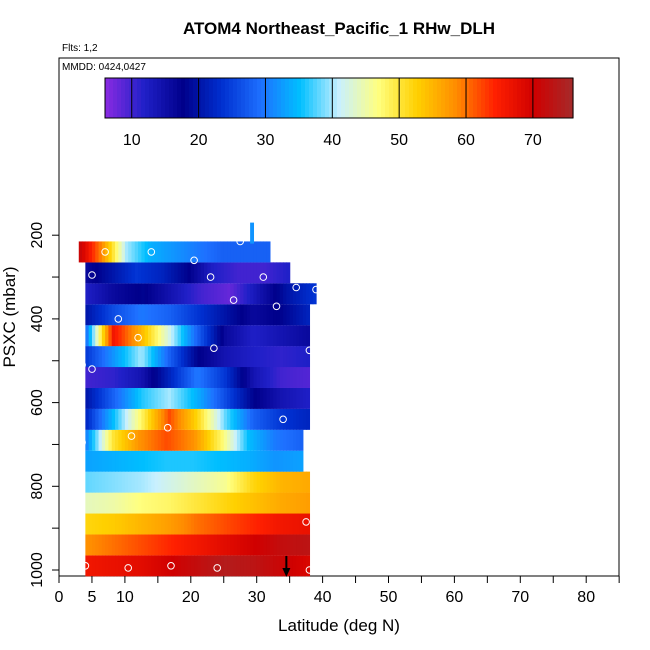 Image resolution: width=650 pixels, height=650 pixels. I want to click on date-note: MMDD: 0424,0427, so click(104, 67).